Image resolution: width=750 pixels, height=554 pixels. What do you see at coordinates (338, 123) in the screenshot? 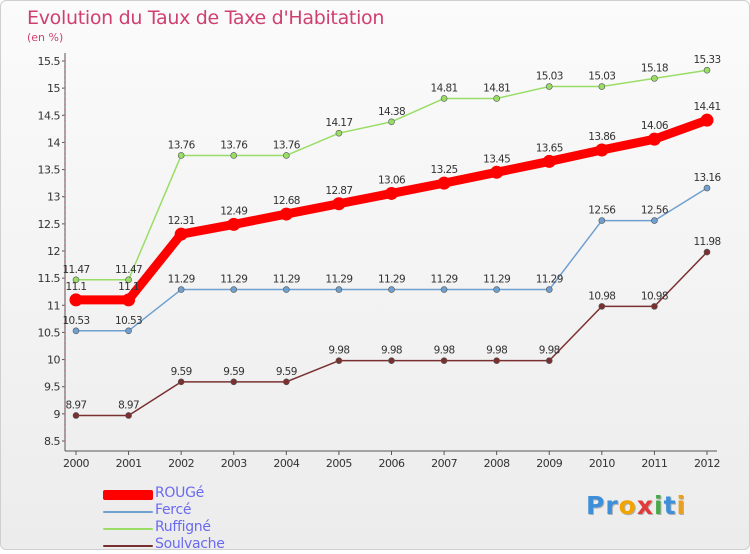
I see `data-label: 14.17` at bounding box center [338, 123].